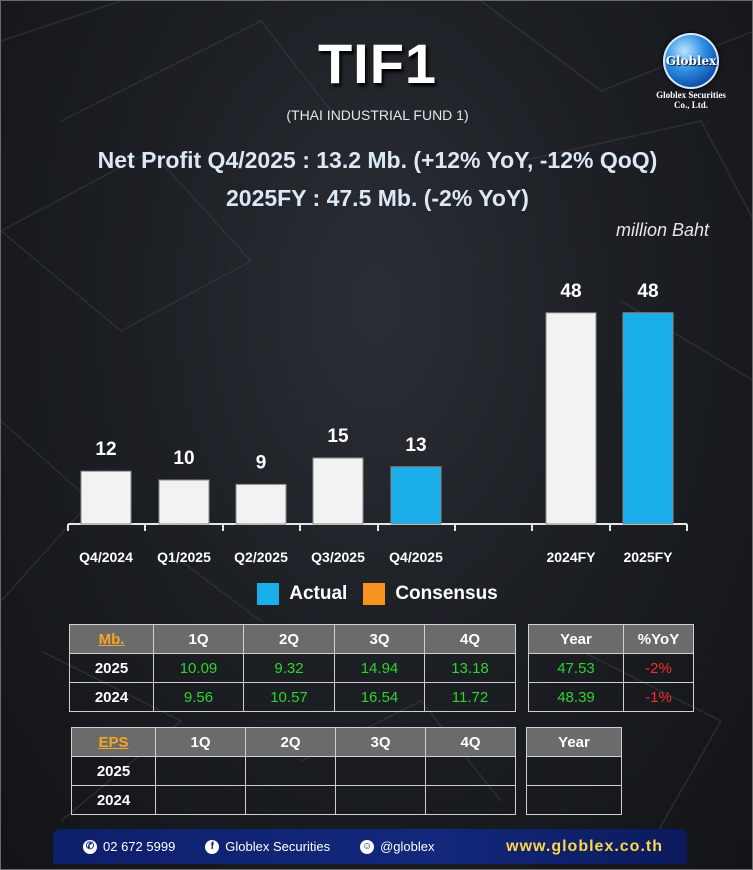 This screenshot has height=870, width=753. Describe the element at coordinates (268, 594) in the screenshot. I see `legend-swatch-actual` at that location.